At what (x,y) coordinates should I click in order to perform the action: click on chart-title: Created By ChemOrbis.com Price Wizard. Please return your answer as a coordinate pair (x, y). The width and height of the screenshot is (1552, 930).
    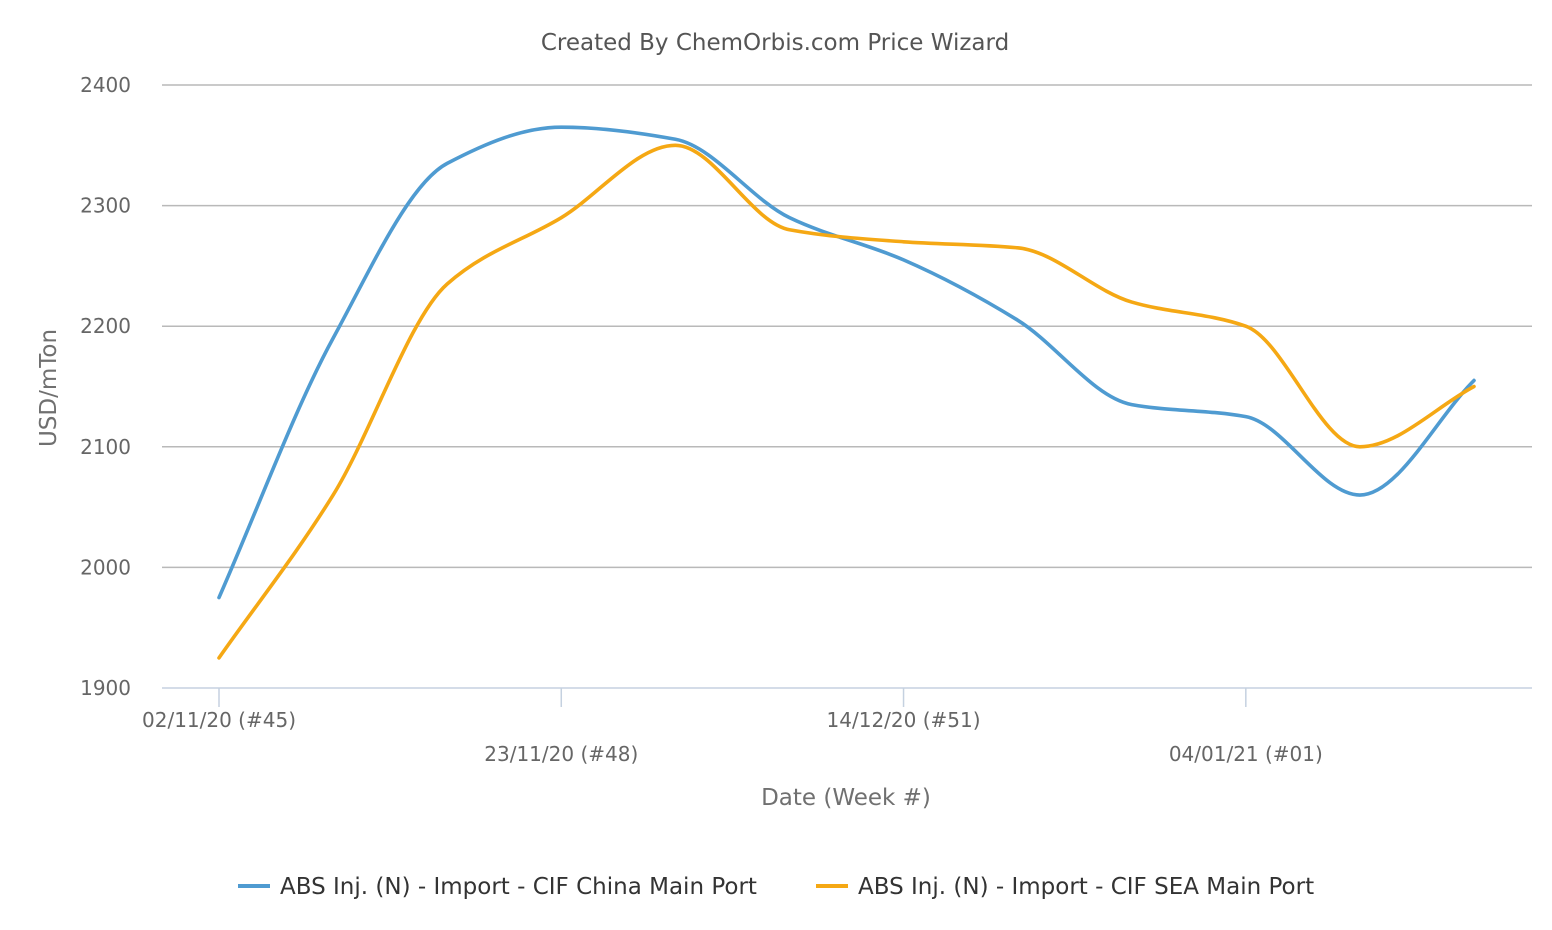
    Looking at the image, I should click on (775, 43).